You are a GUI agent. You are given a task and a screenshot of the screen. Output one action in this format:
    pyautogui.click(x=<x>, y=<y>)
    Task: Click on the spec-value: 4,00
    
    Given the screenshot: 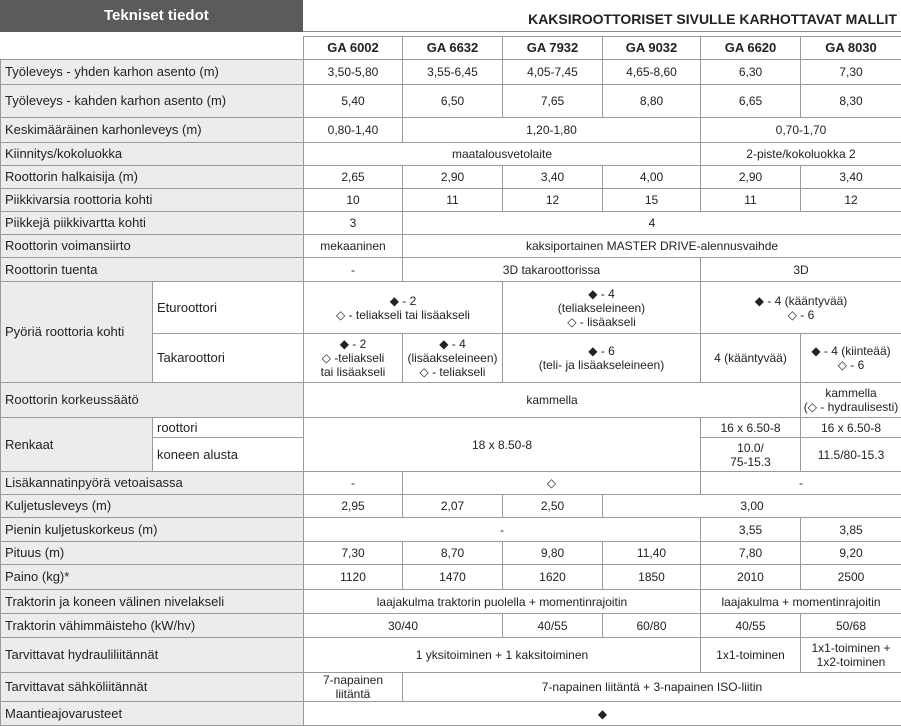 What is the action you would take?
    pyautogui.click(x=652, y=177)
    